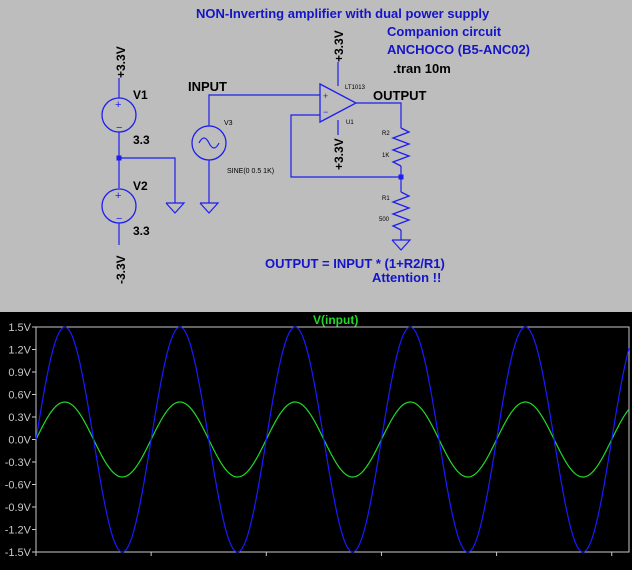 The width and height of the screenshot is (632, 570). I want to click on y-tick-label: -1.2V, so click(18, 531).